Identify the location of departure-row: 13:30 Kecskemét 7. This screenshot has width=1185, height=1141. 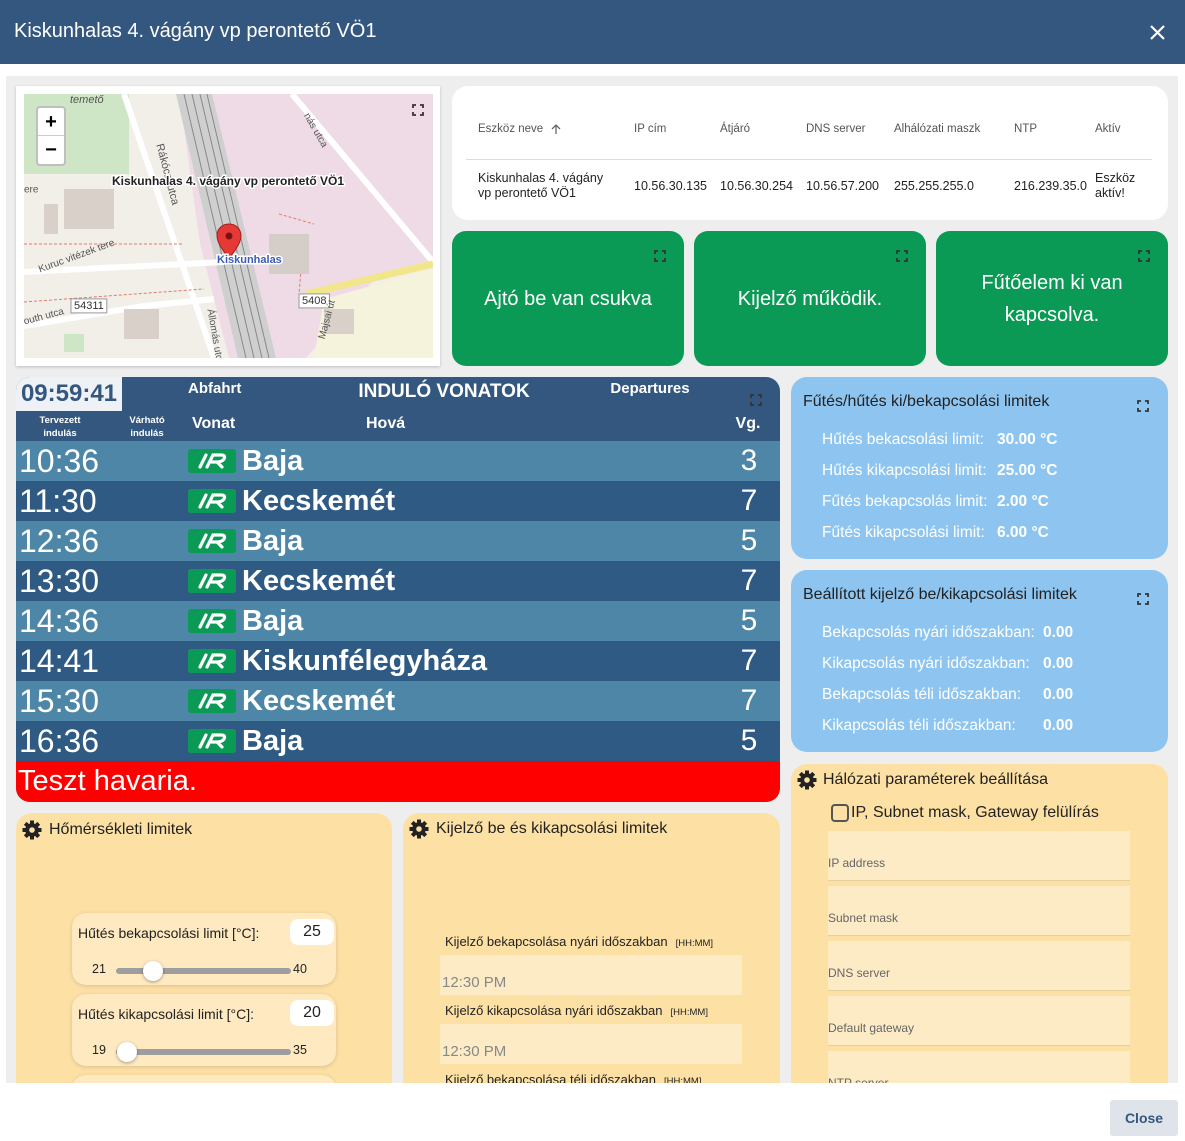
(398, 581).